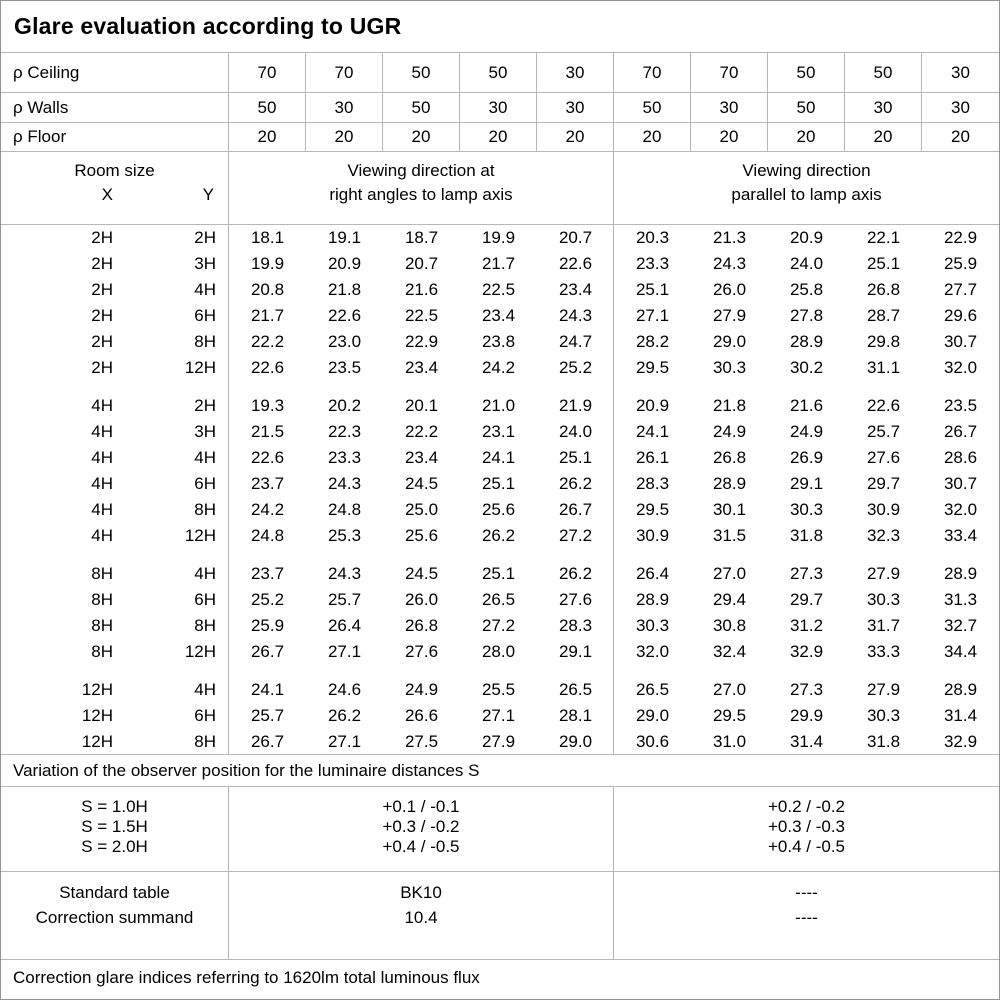 Image resolution: width=1000 pixels, height=1000 pixels. Describe the element at coordinates (806, 625) in the screenshot. I see `ugr-value-cell: 31.2` at that location.